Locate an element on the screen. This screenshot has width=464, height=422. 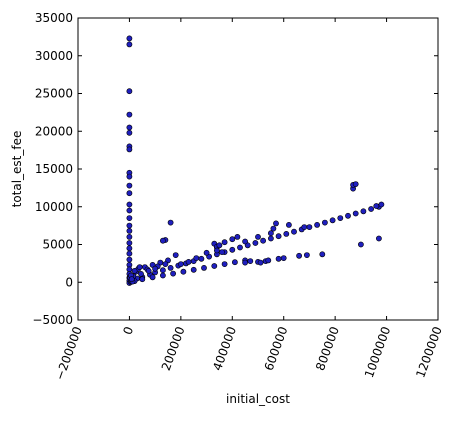
y-tick-label: 25000 is located at coordinates (54, 94).